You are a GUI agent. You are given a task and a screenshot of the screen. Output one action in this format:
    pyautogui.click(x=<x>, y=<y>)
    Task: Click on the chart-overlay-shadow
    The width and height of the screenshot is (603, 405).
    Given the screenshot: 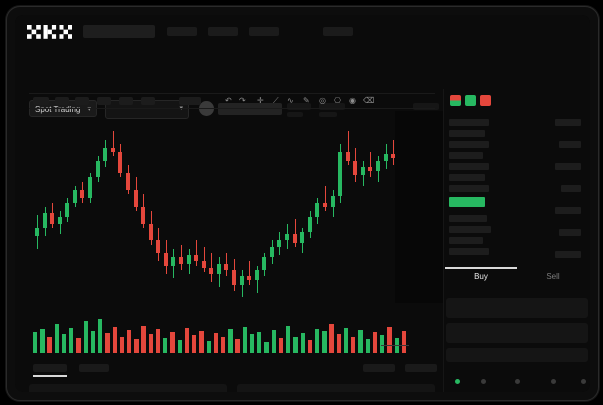 What is the action you would take?
    pyautogui.click(x=419, y=207)
    